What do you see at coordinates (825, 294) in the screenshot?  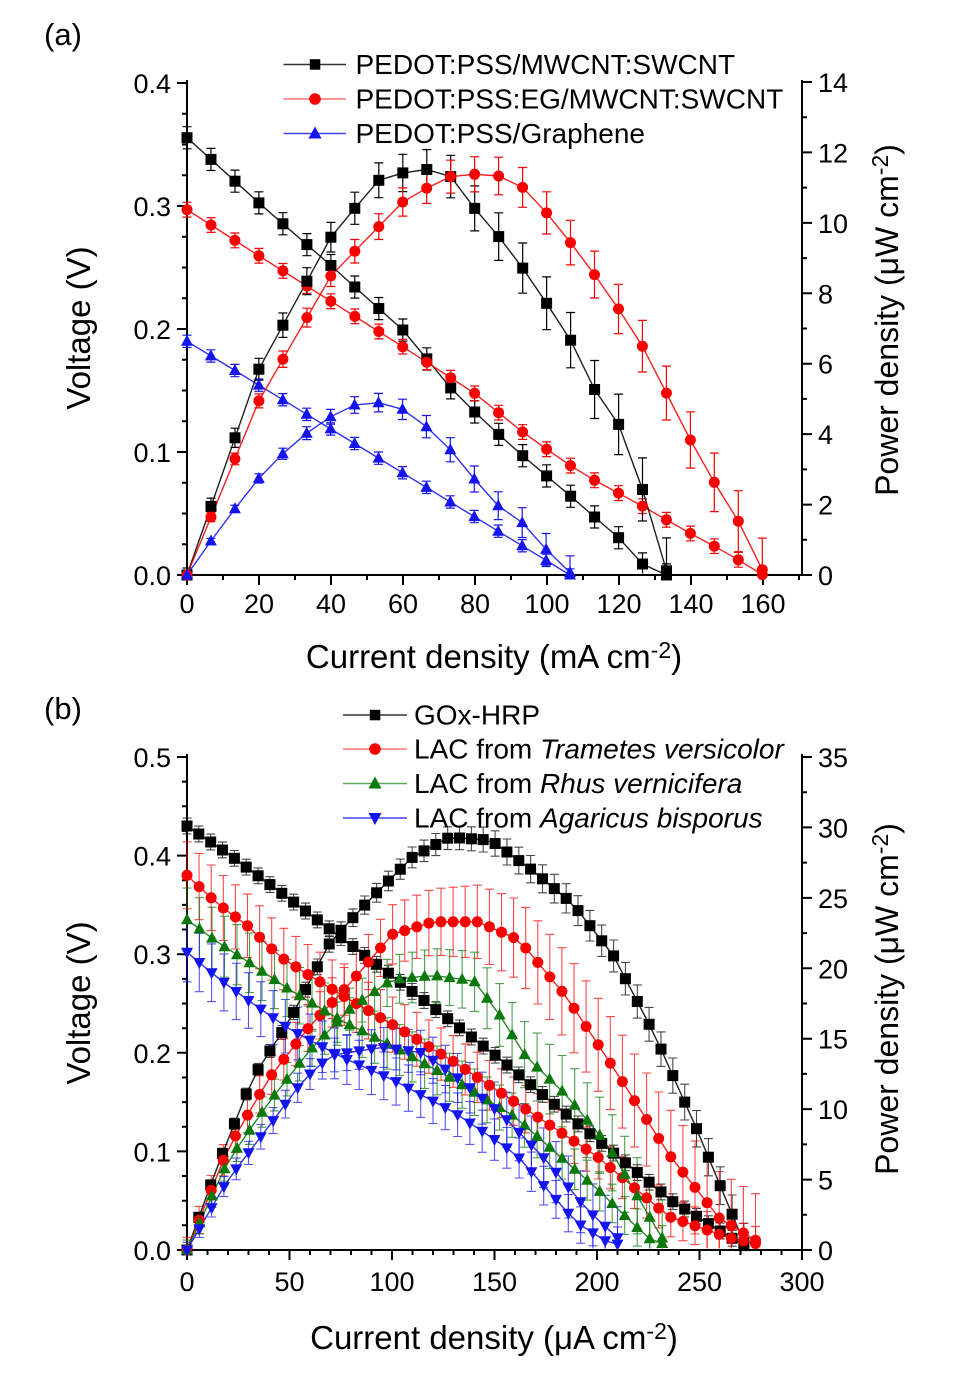 I see `svg-text: 8` at bounding box center [825, 294].